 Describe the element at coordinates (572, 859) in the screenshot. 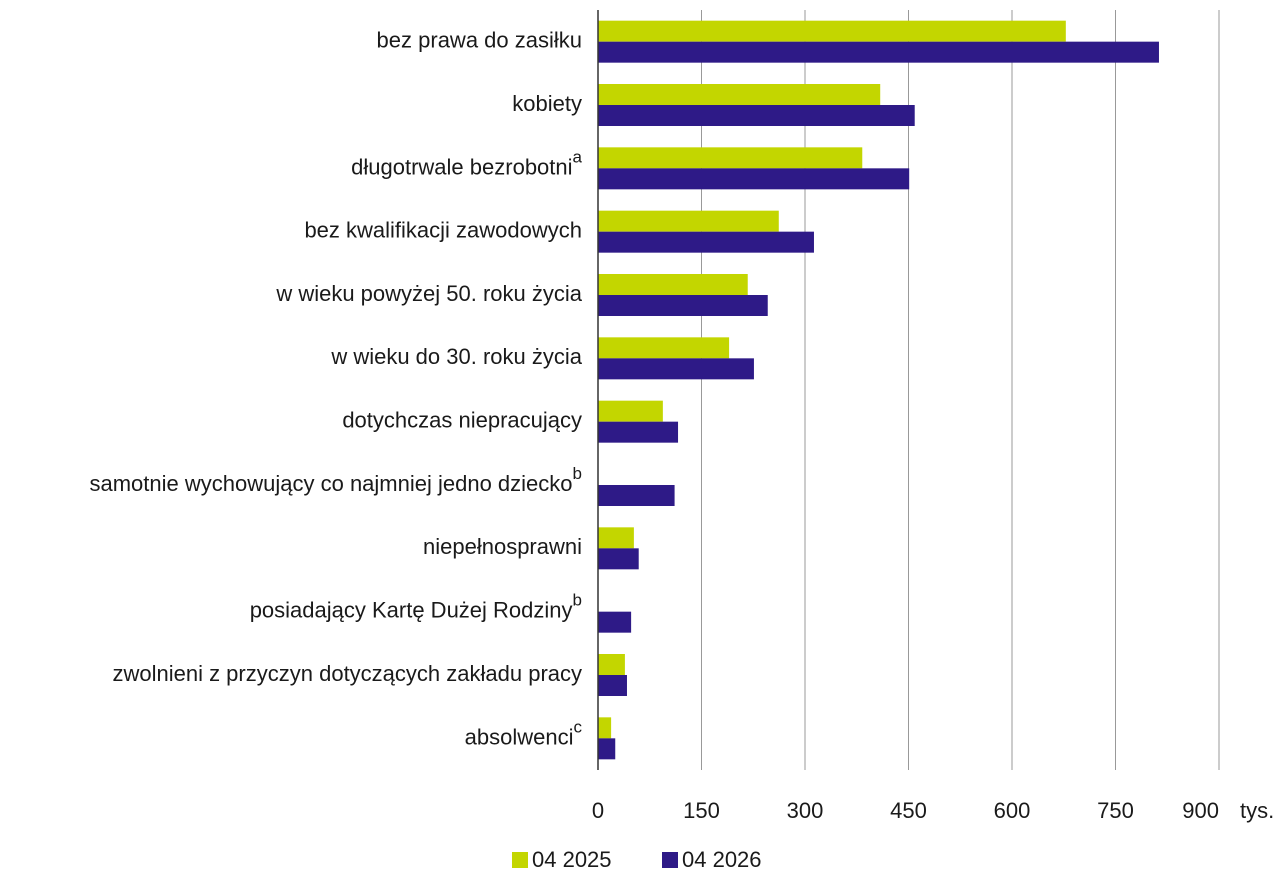

I see `legend-label: 04 2025` at that location.